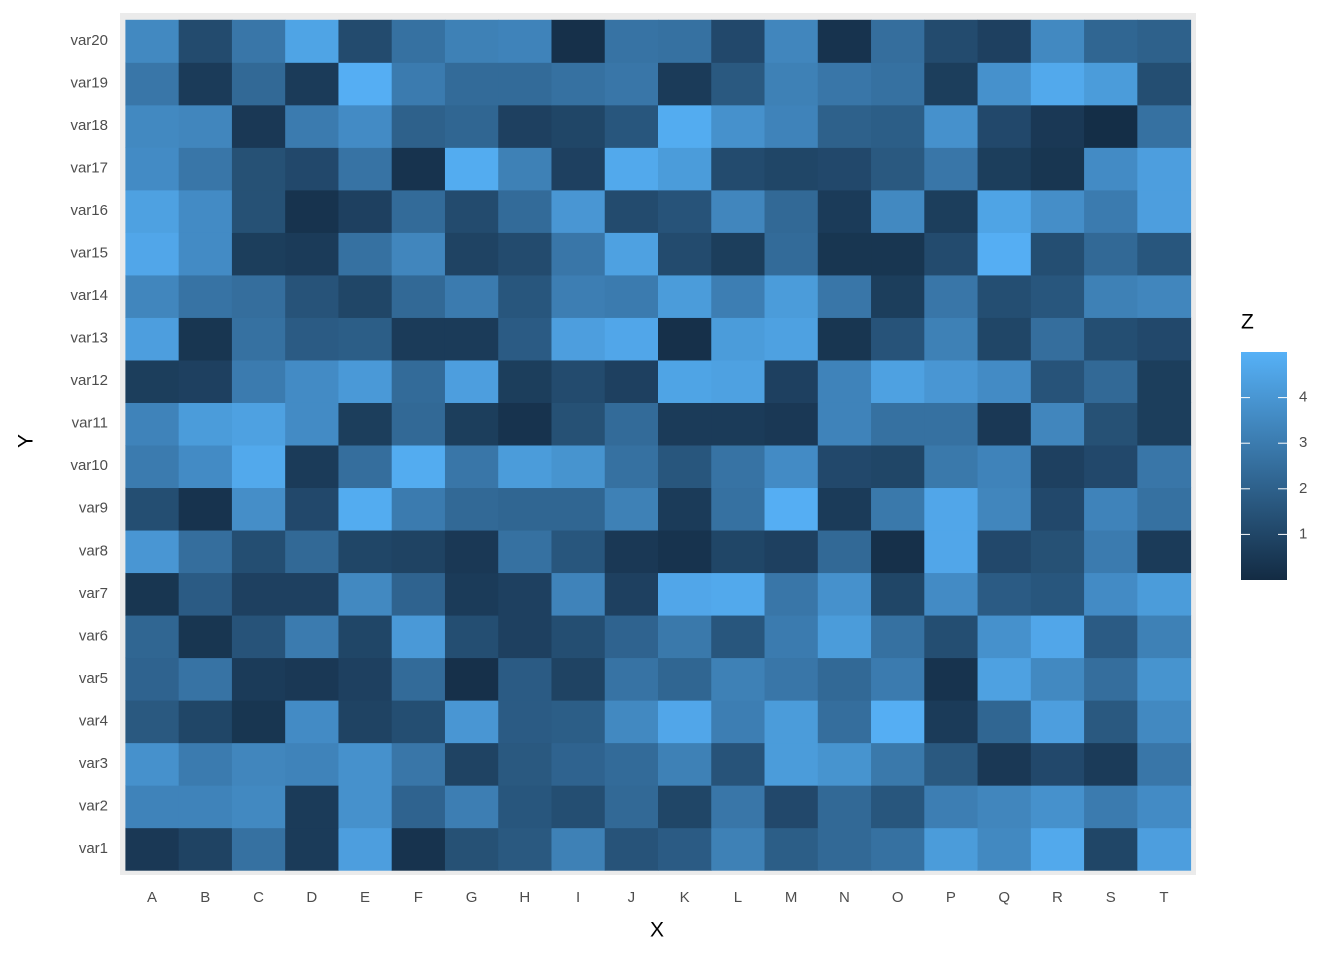  Describe the element at coordinates (93, 848) in the screenshot. I see `y-tick-label: var1` at that location.